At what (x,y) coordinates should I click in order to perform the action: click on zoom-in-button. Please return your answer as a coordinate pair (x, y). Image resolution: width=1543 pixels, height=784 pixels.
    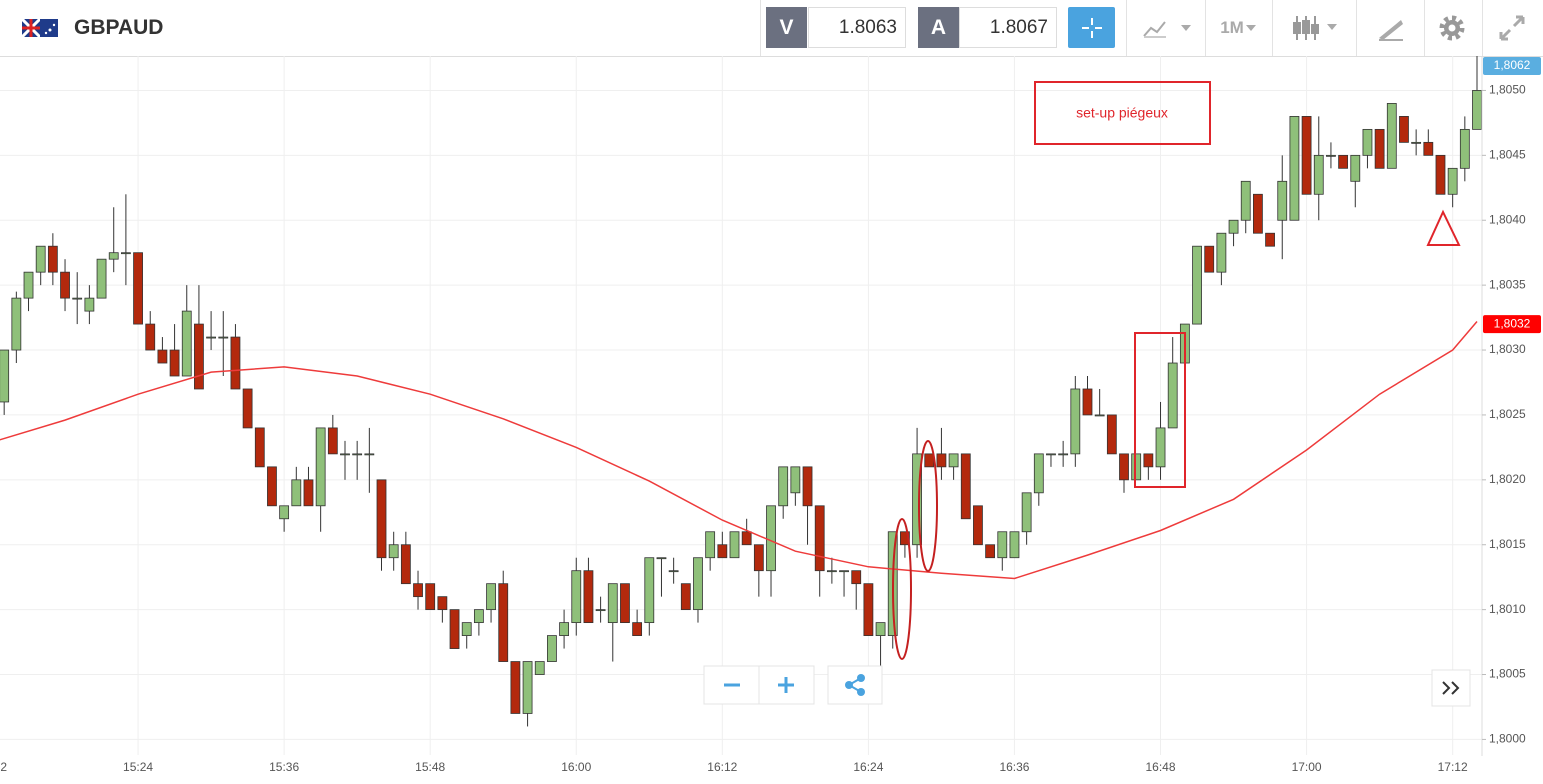
    Looking at the image, I should click on (786, 685).